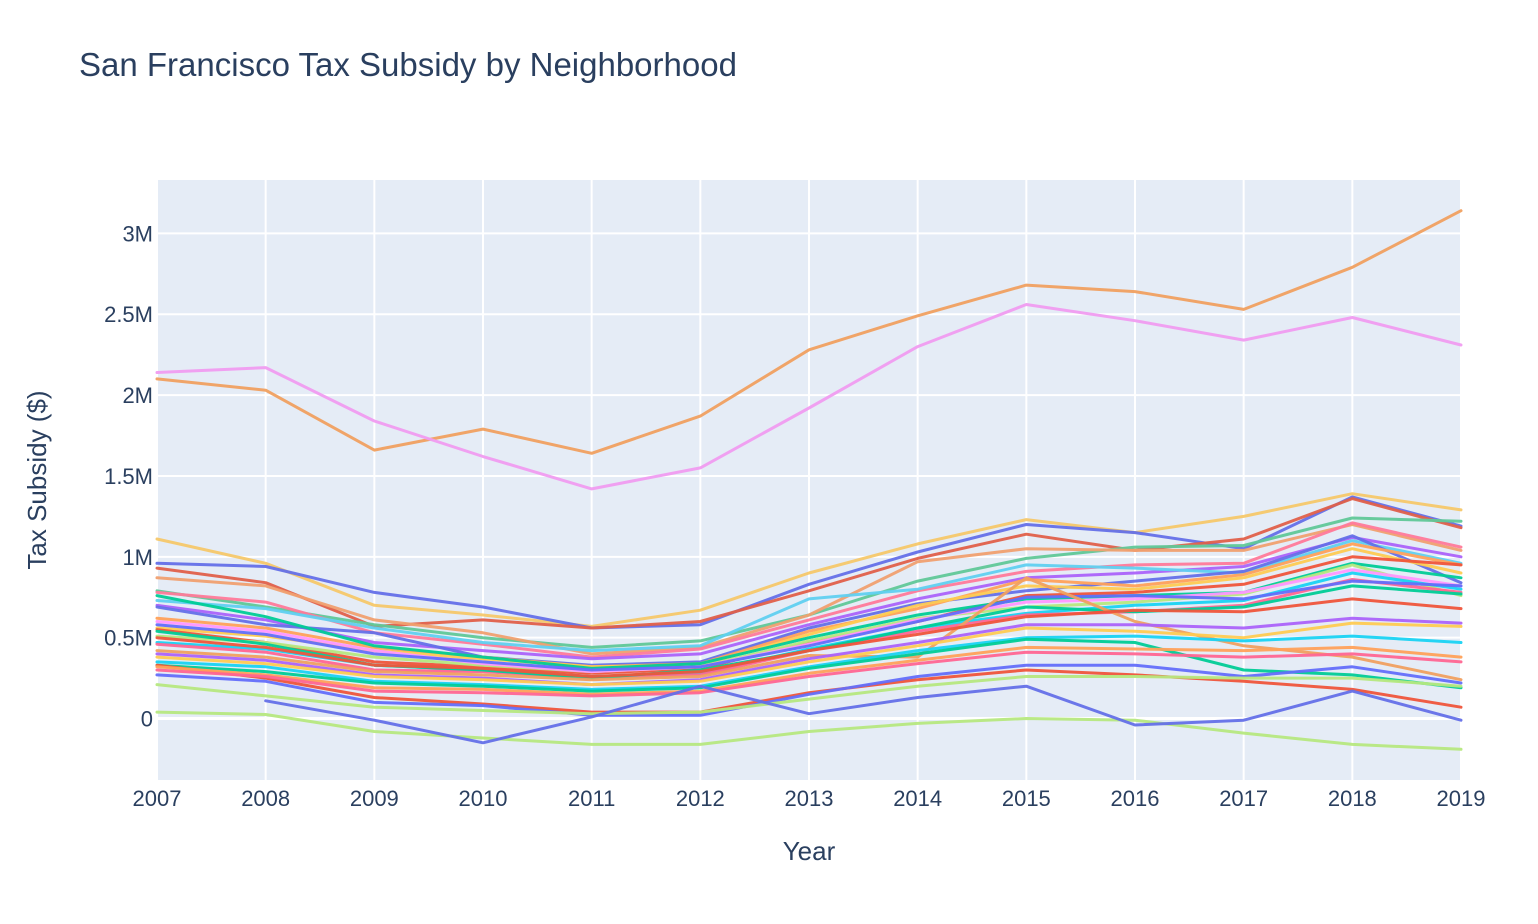  I want to click on y-tick-label: 3M, so click(137, 233).